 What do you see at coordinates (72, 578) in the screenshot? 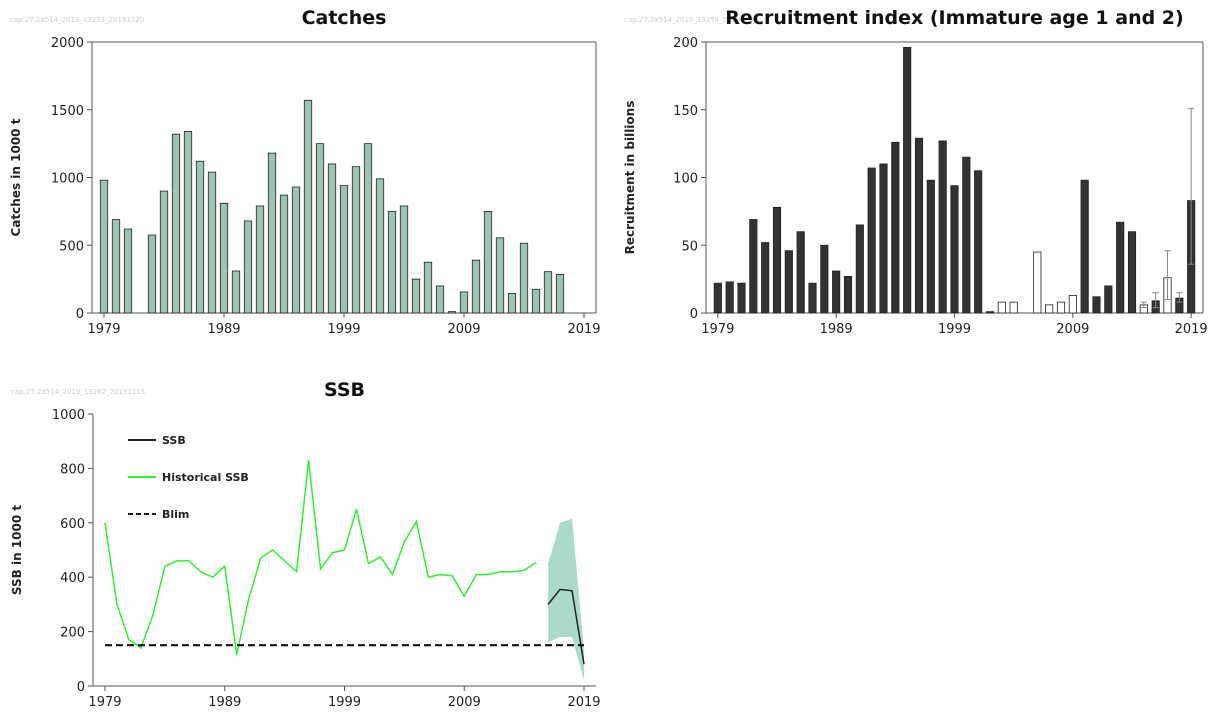
I see `y-tick-label: 400` at bounding box center [72, 578].